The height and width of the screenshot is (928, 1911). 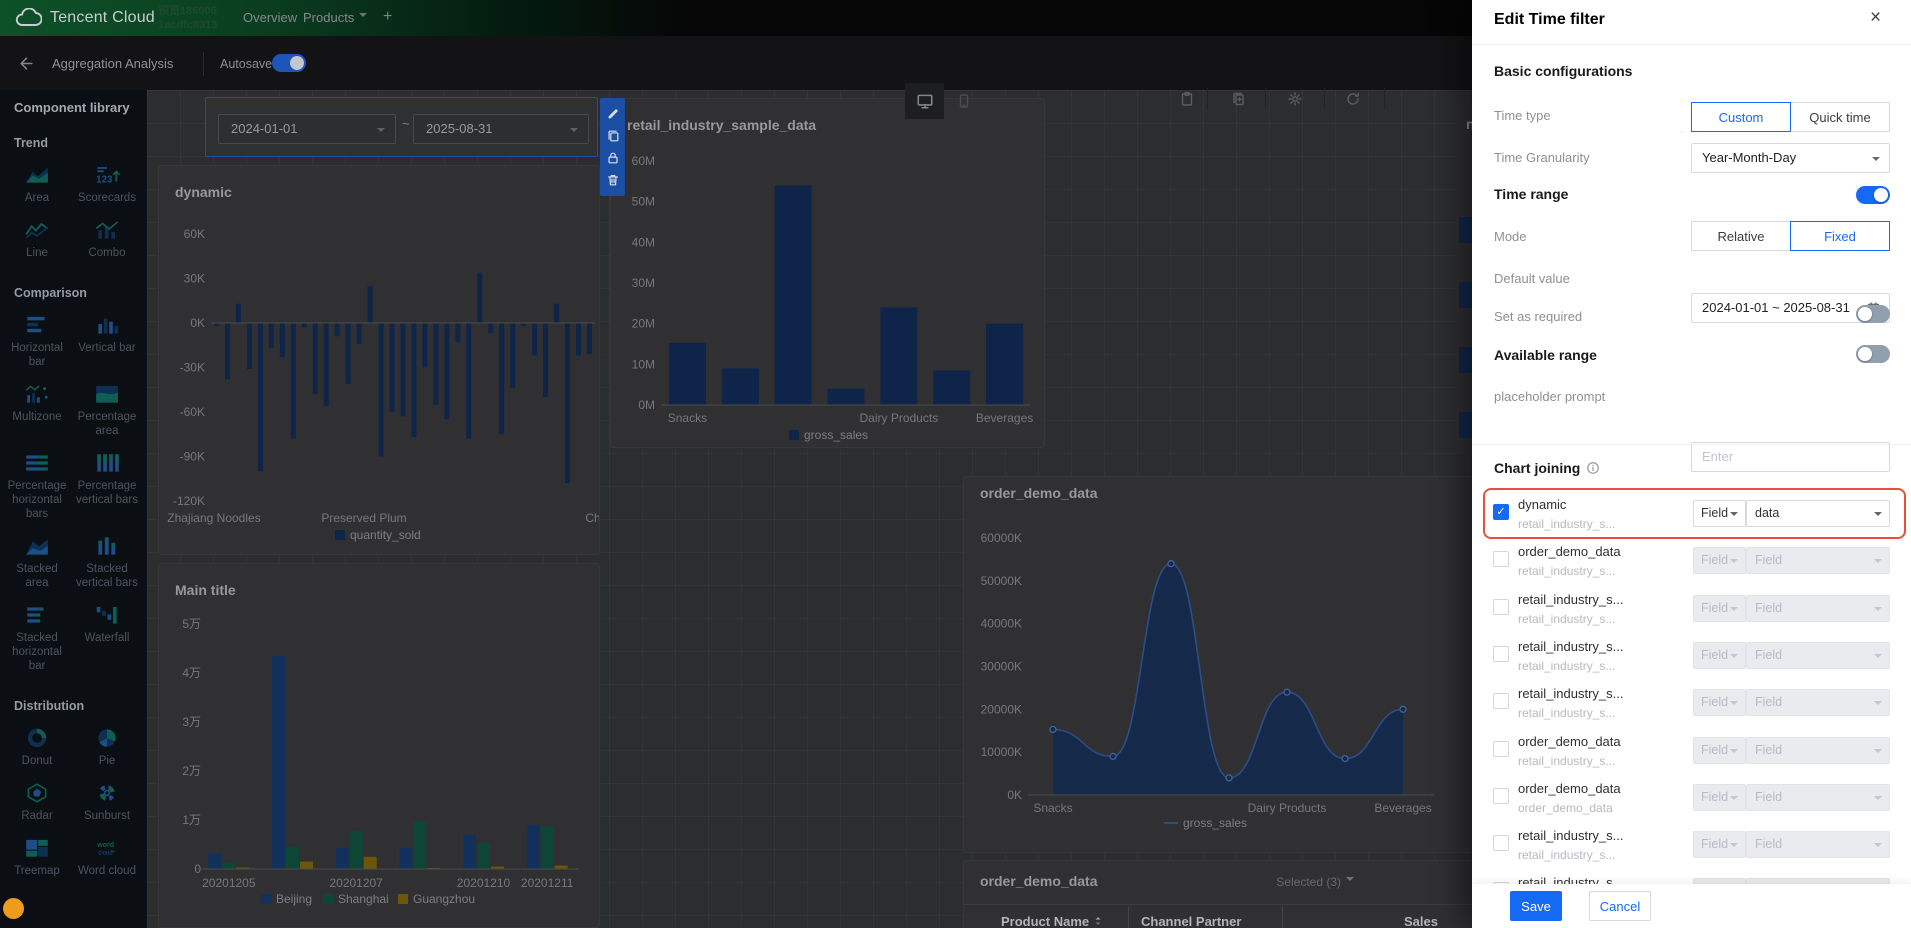 I want to click on granularity-select: Year-Month-Day, so click(x=1790, y=158).